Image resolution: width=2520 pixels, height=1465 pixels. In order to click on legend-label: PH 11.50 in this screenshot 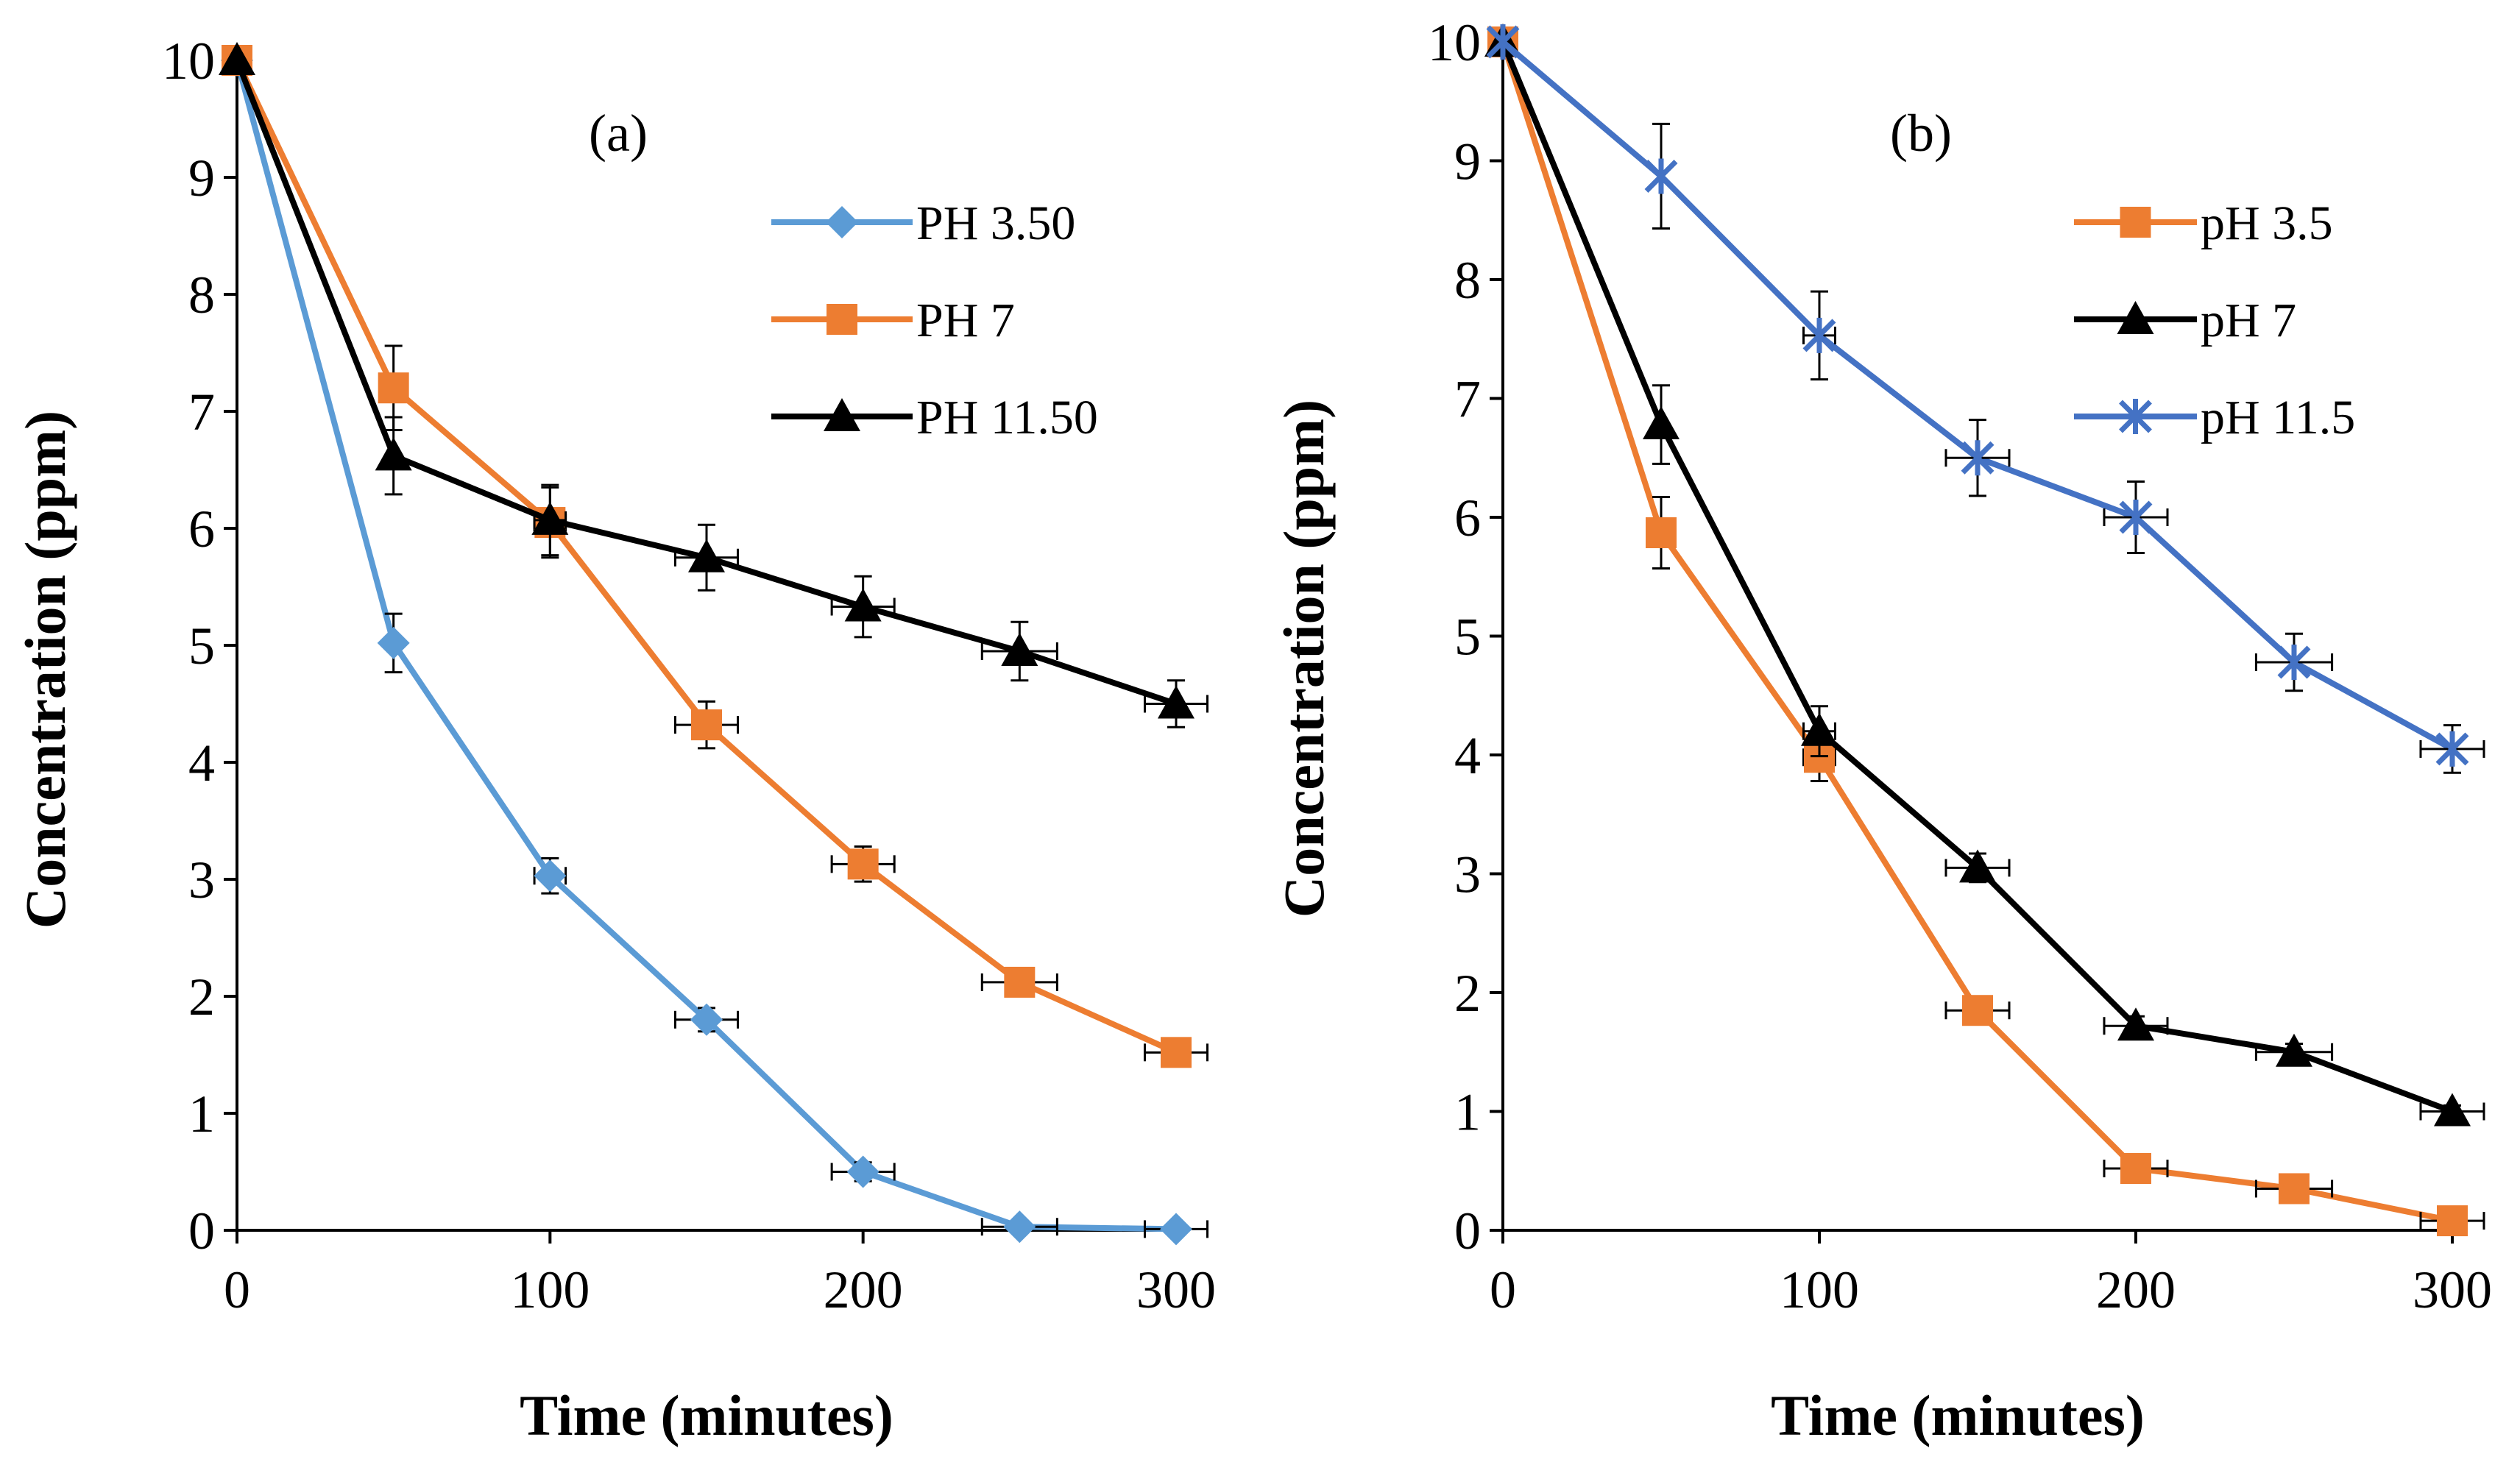, I will do `click(1007, 417)`.